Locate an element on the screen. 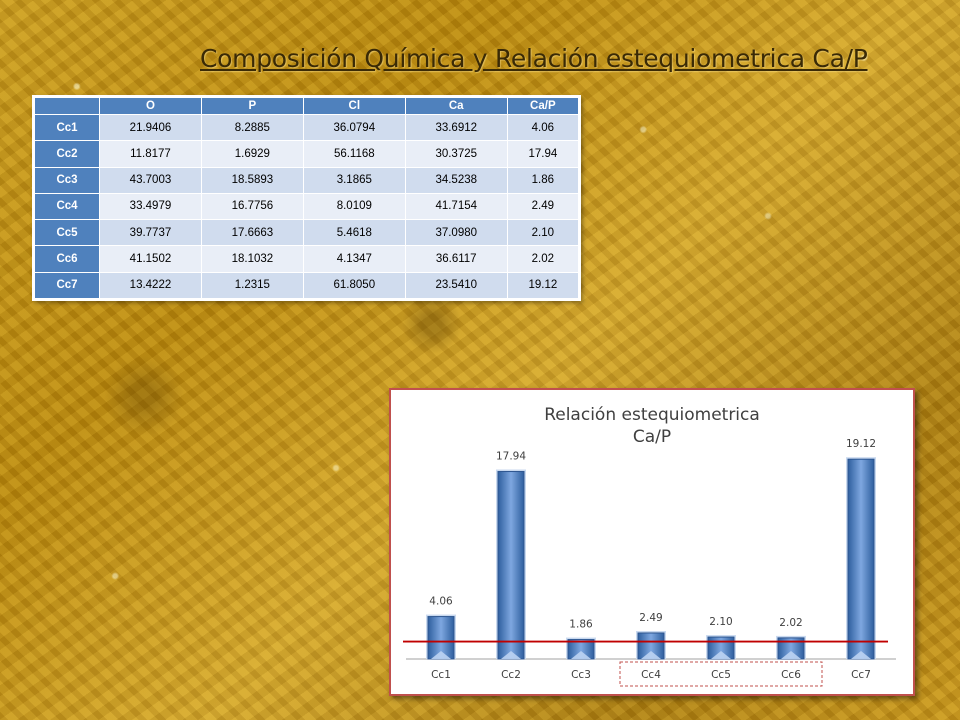 Image resolution: width=960 pixels, height=720 pixels. table-cell: 36.6117 is located at coordinates (456, 259).